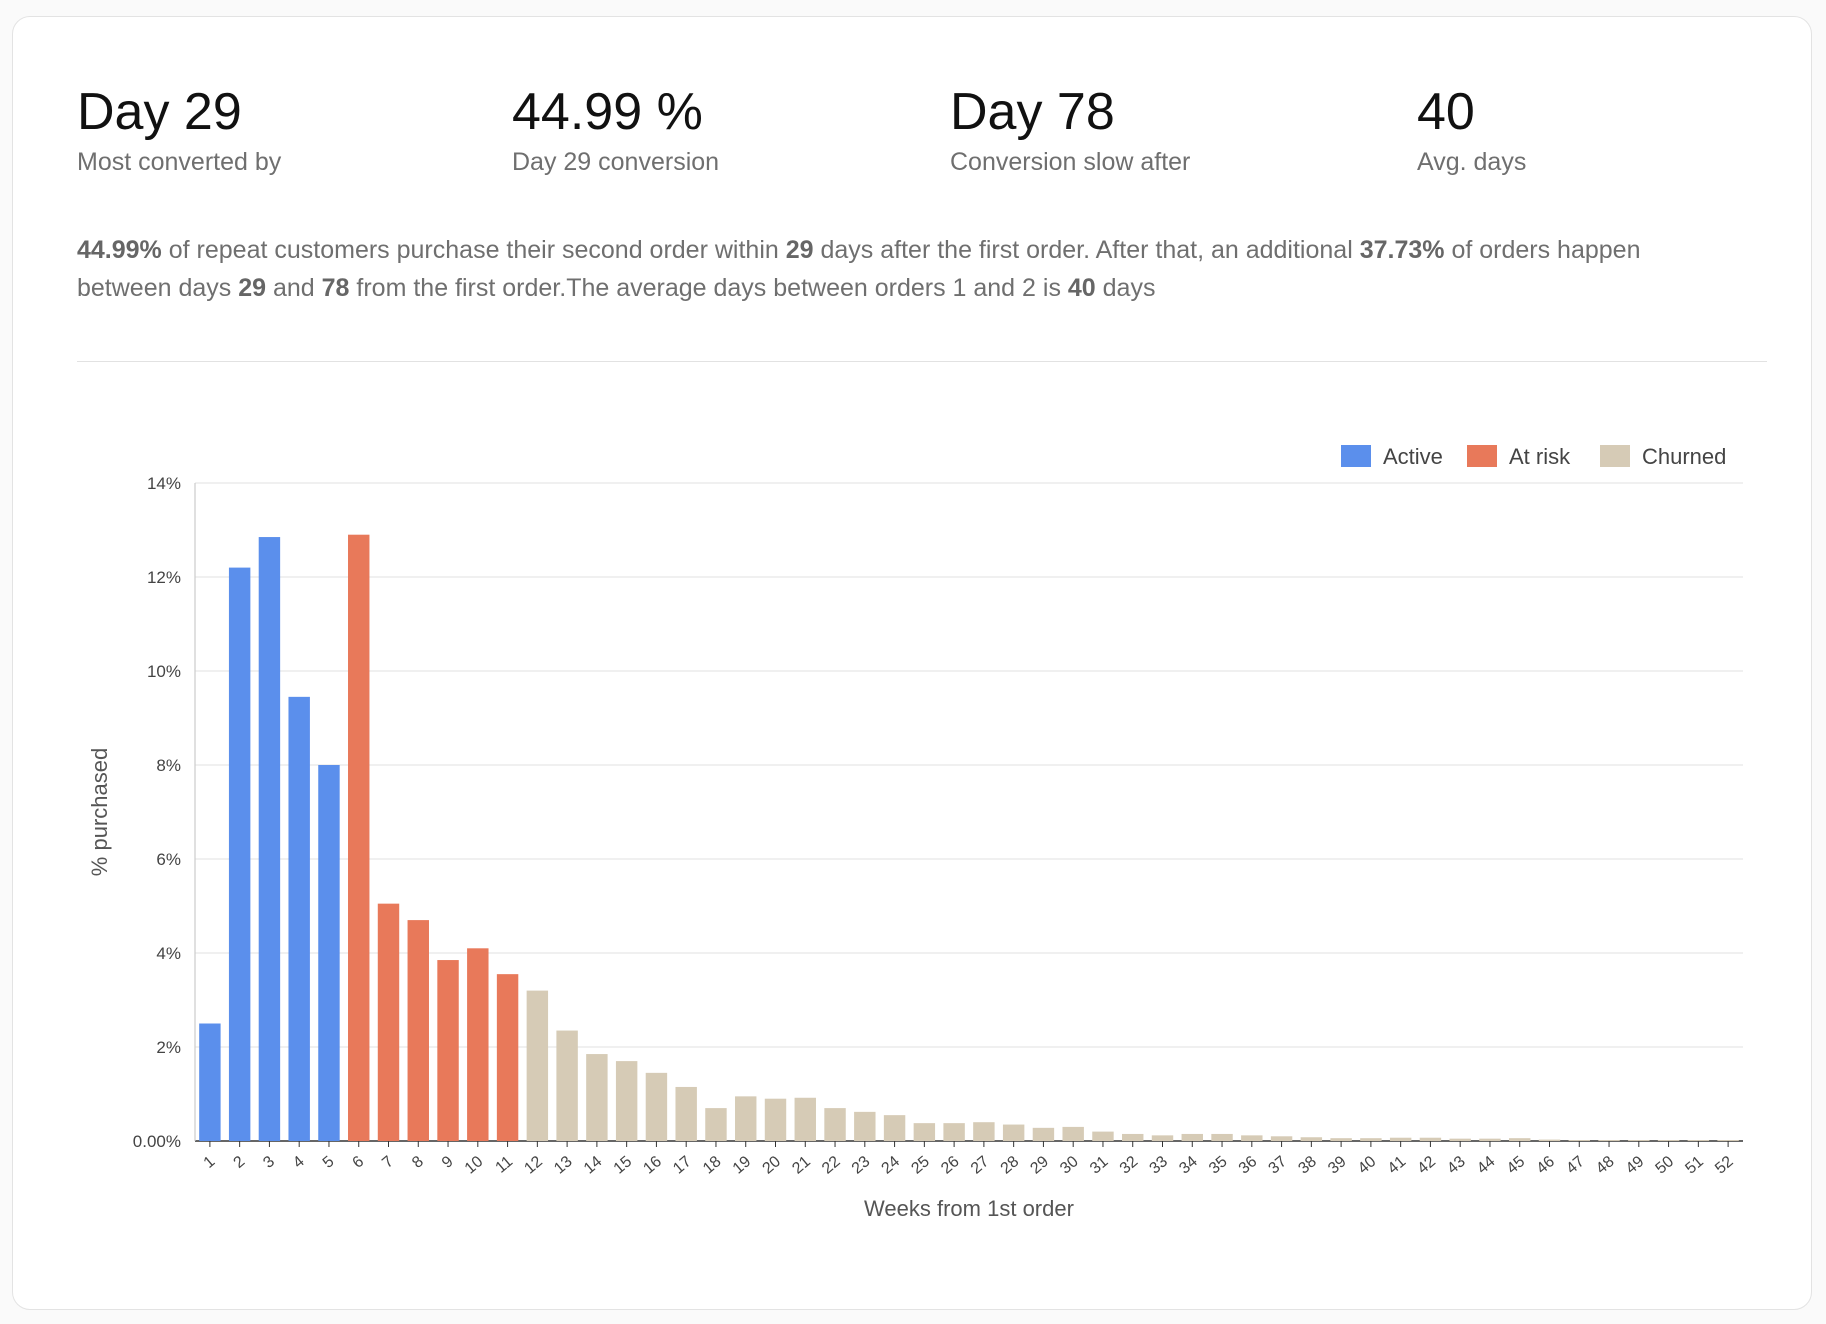  I want to click on x-tick-label: 30, so click(1069, 1165).